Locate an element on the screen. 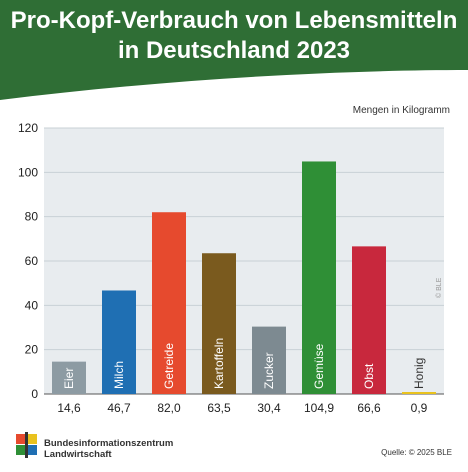 The height and width of the screenshot is (472, 468). bar-value-label: 0,9 is located at coordinates (419, 408).